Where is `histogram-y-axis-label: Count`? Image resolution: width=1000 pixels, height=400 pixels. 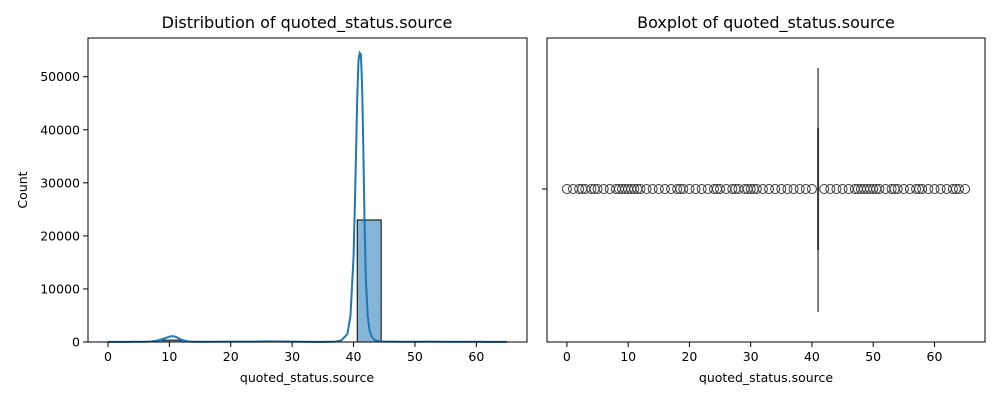 histogram-y-axis-label: Count is located at coordinates (22, 189).